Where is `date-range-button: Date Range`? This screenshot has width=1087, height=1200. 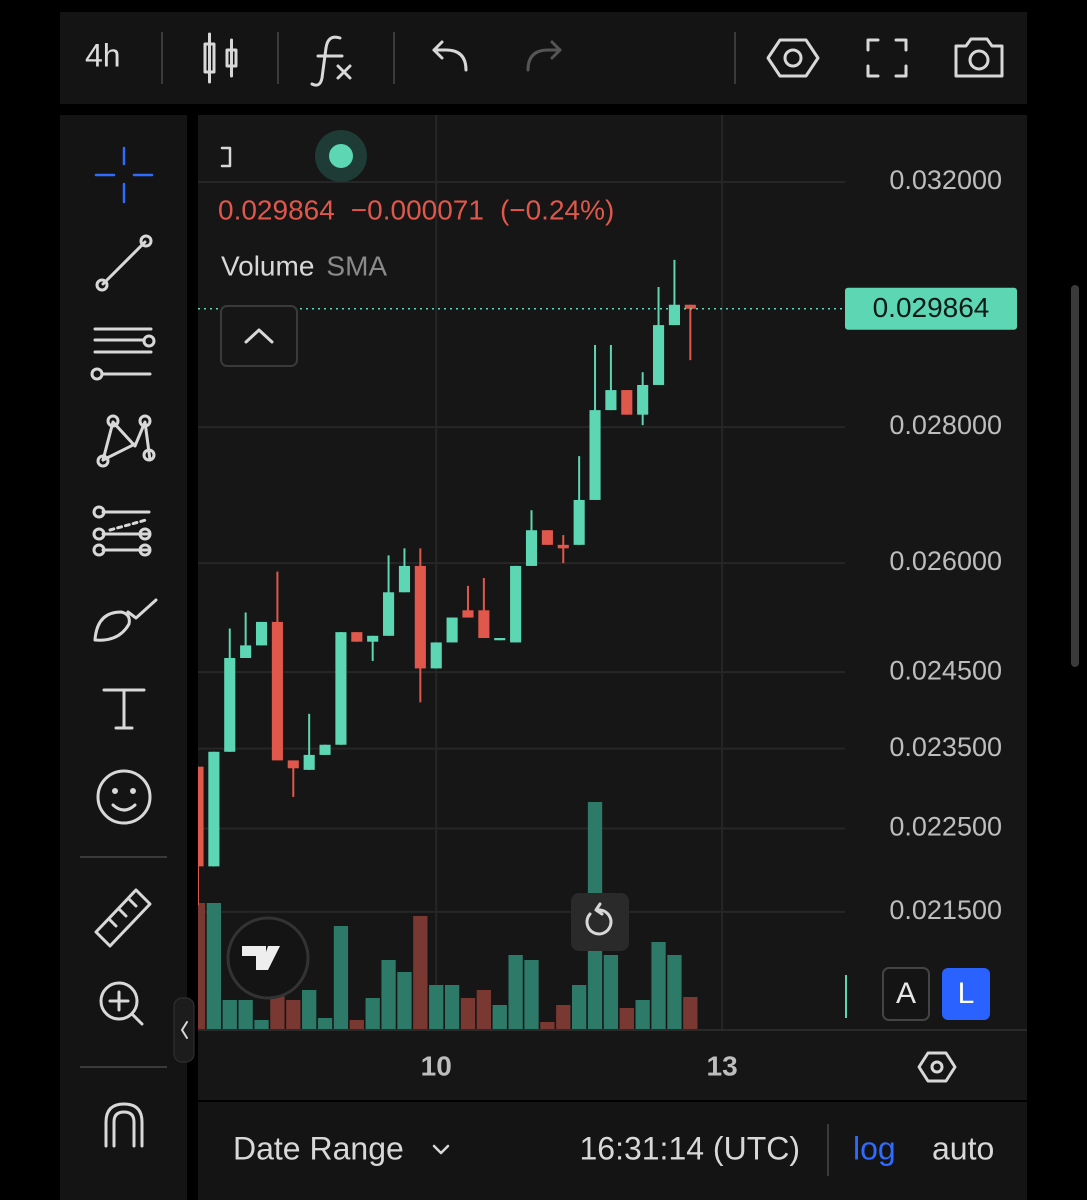
date-range-button: Date Range is located at coordinates (318, 1148).